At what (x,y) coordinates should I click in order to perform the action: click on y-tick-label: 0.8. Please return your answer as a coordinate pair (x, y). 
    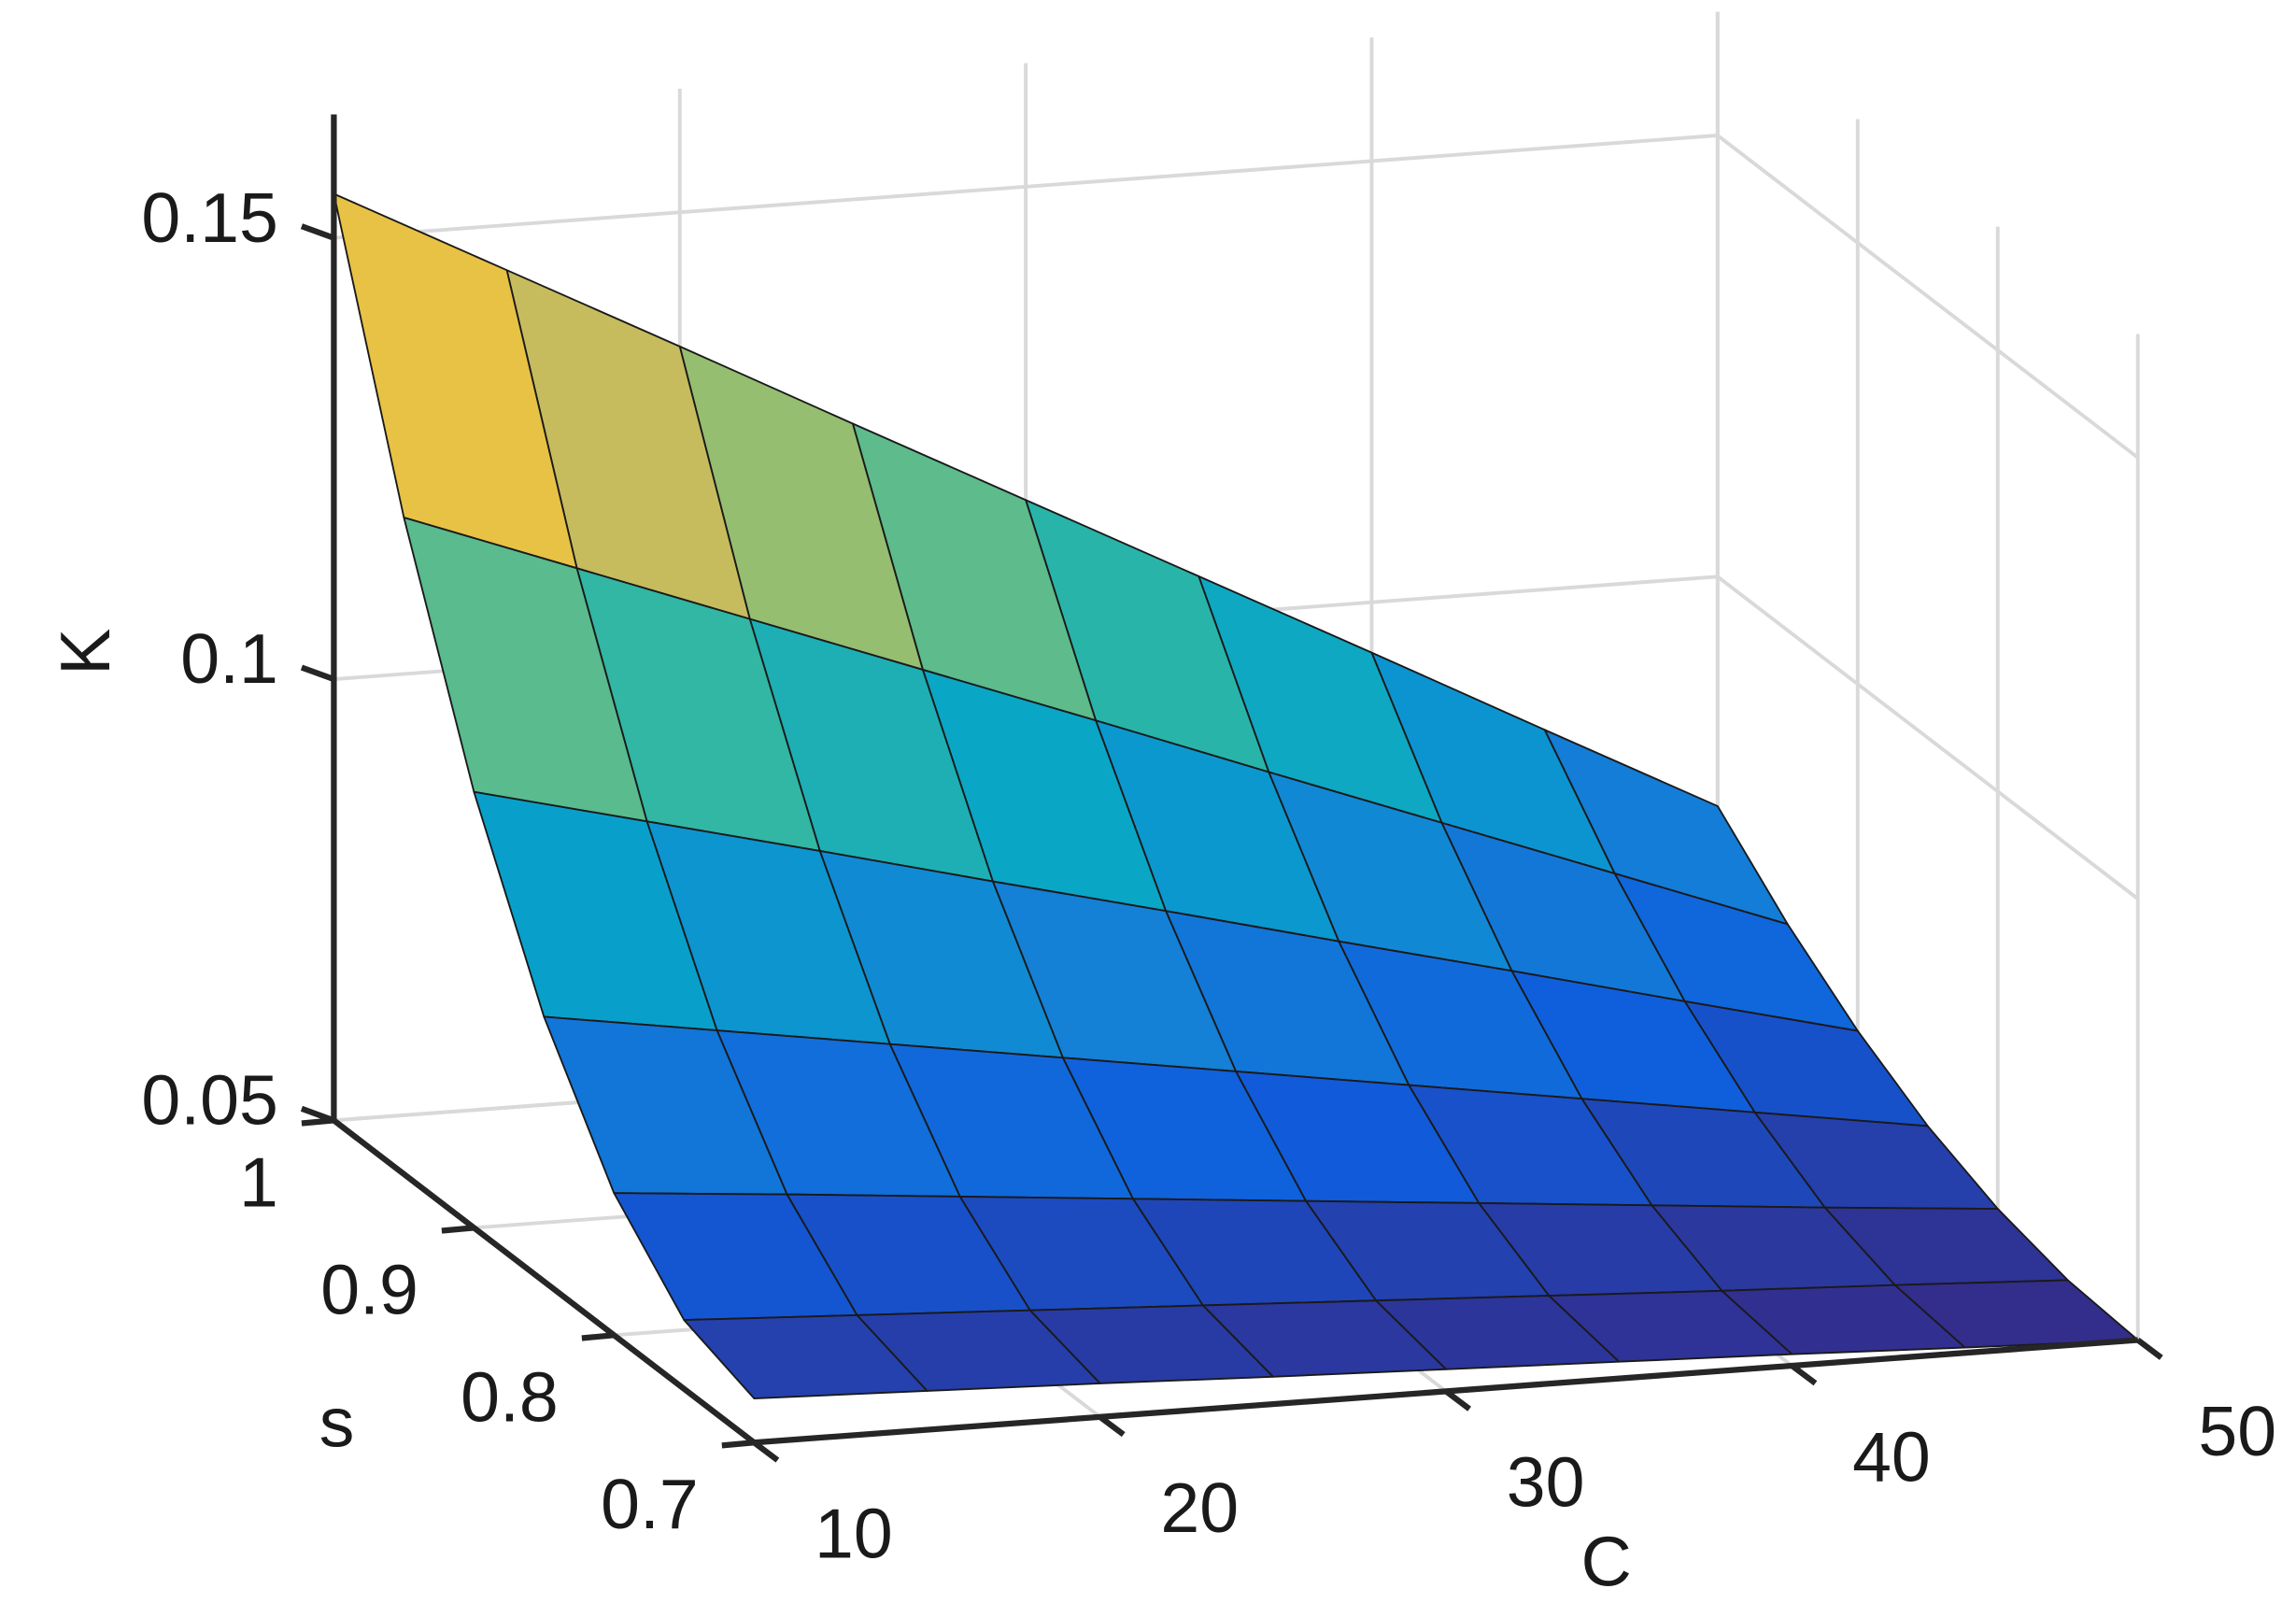
    Looking at the image, I should click on (510, 1396).